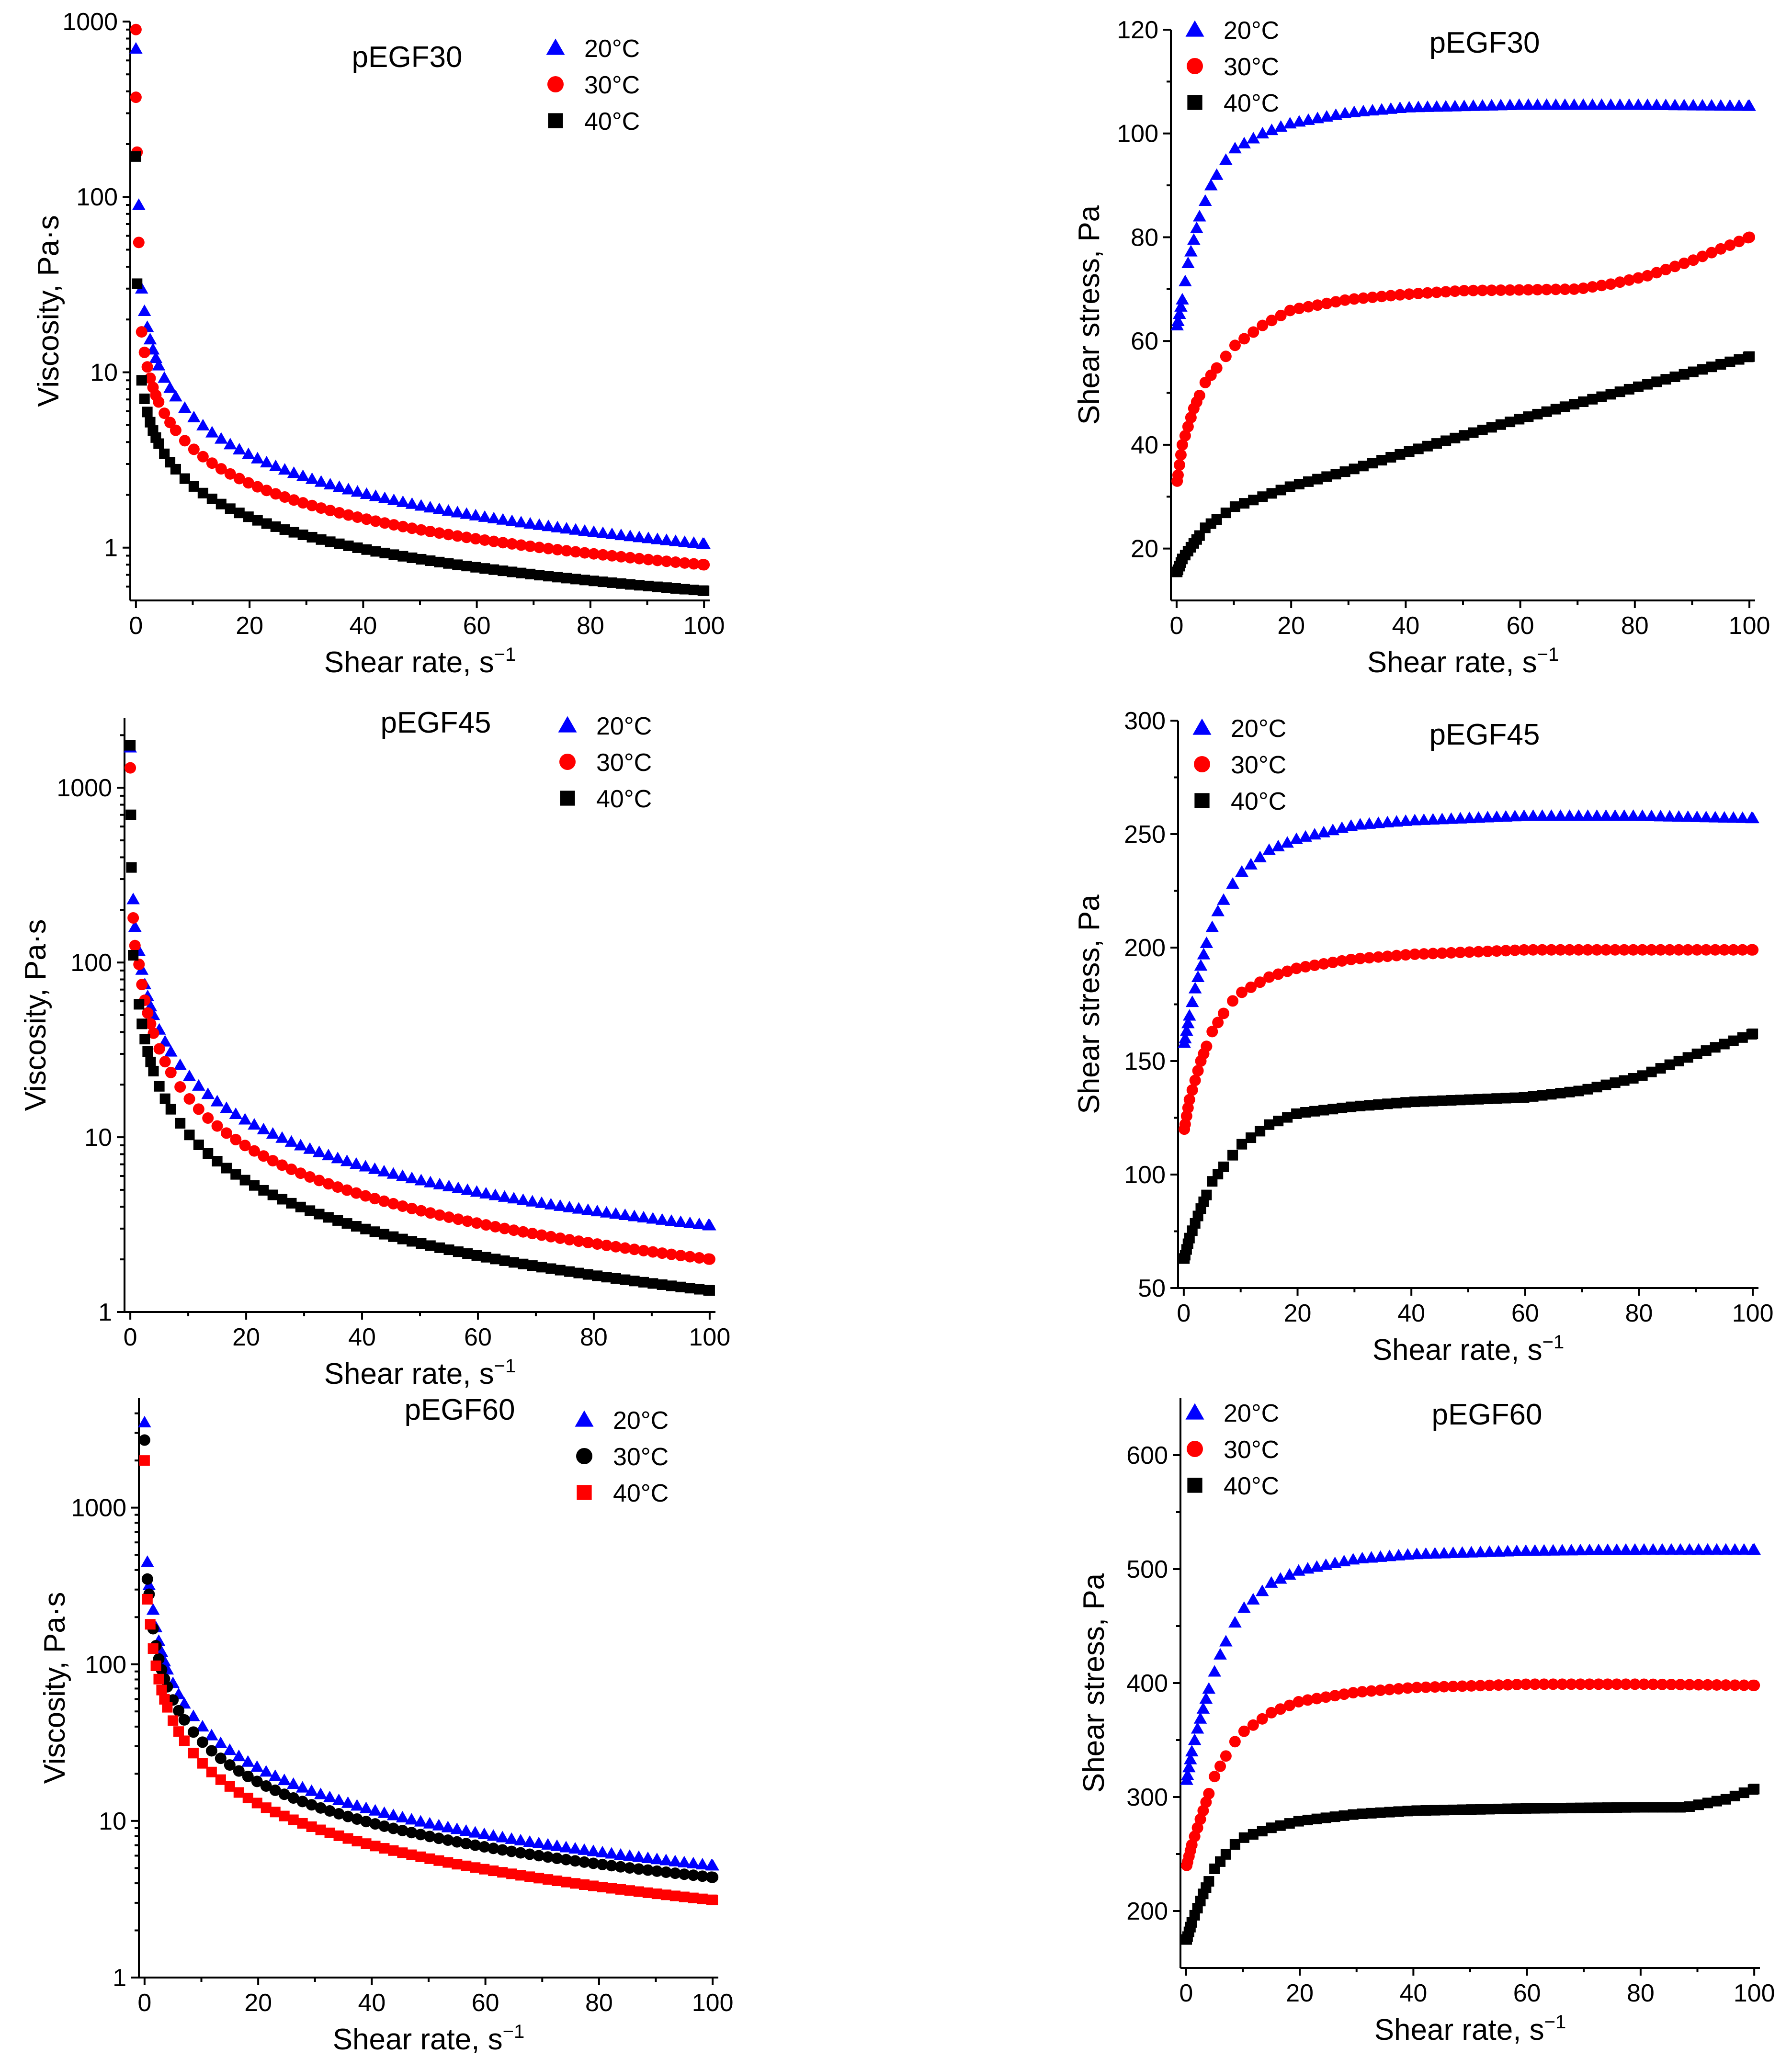 The width and height of the screenshot is (1792, 2069). What do you see at coordinates (1251, 31) in the screenshot?
I see `legend-label: 20°C` at bounding box center [1251, 31].